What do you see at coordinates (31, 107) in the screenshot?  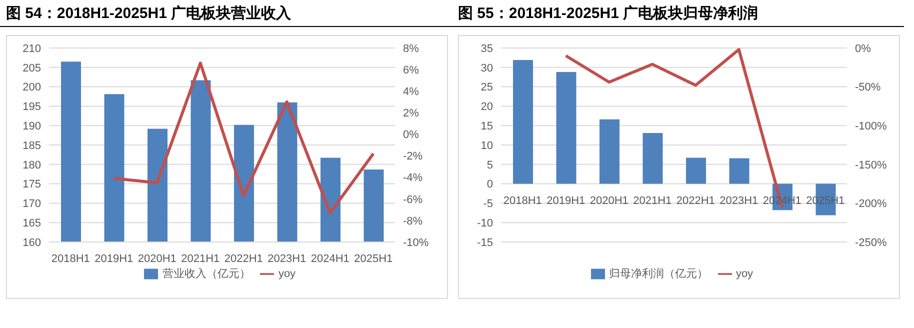 I see `y-tick-label: 195` at bounding box center [31, 107].